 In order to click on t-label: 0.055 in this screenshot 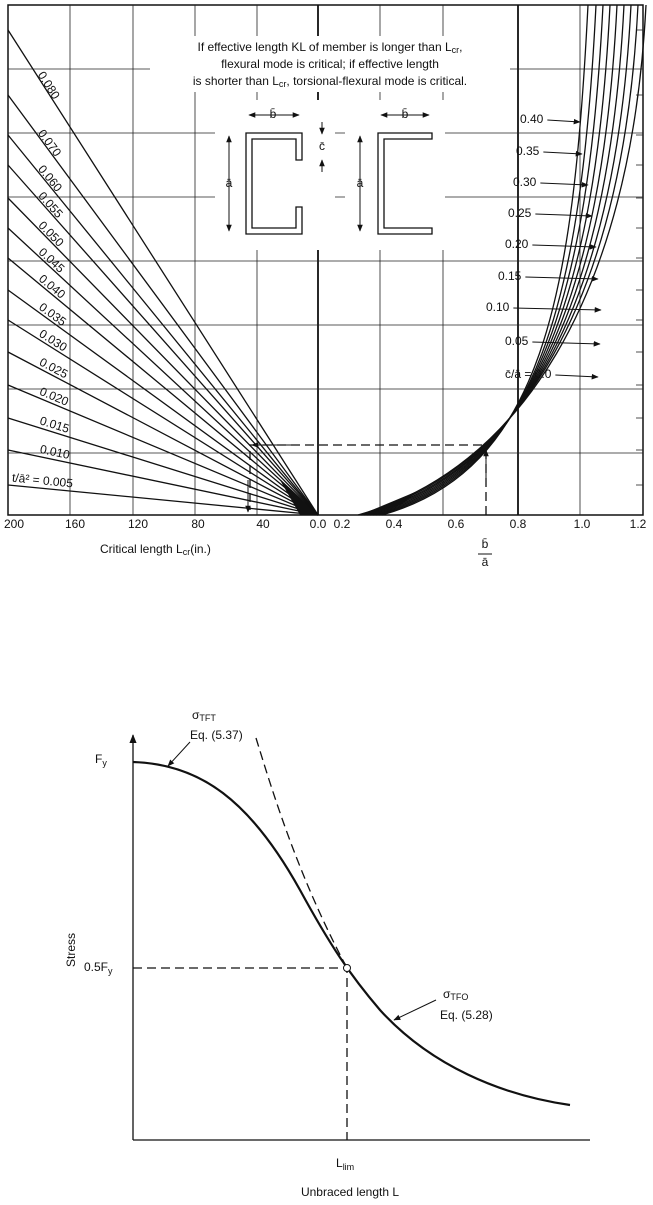, I will do `click(50, 205)`.